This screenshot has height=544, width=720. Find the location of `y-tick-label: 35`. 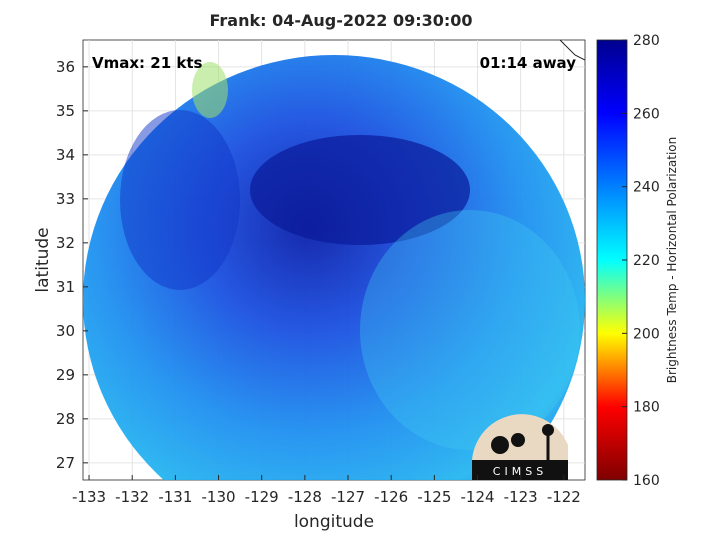

y-tick-label: 35 is located at coordinates (65, 111).